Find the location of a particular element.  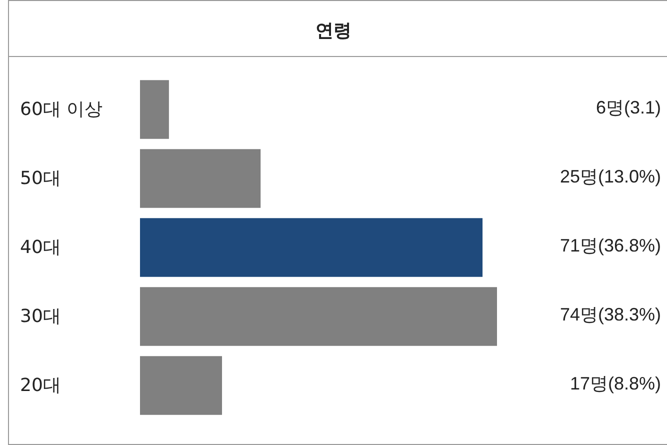

y-tick-label: 50대 is located at coordinates (40, 178).